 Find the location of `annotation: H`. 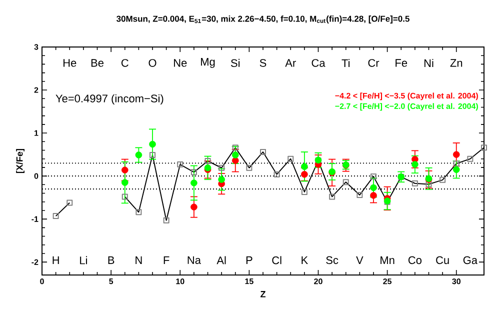

annotation: H is located at coordinates (55, 260).